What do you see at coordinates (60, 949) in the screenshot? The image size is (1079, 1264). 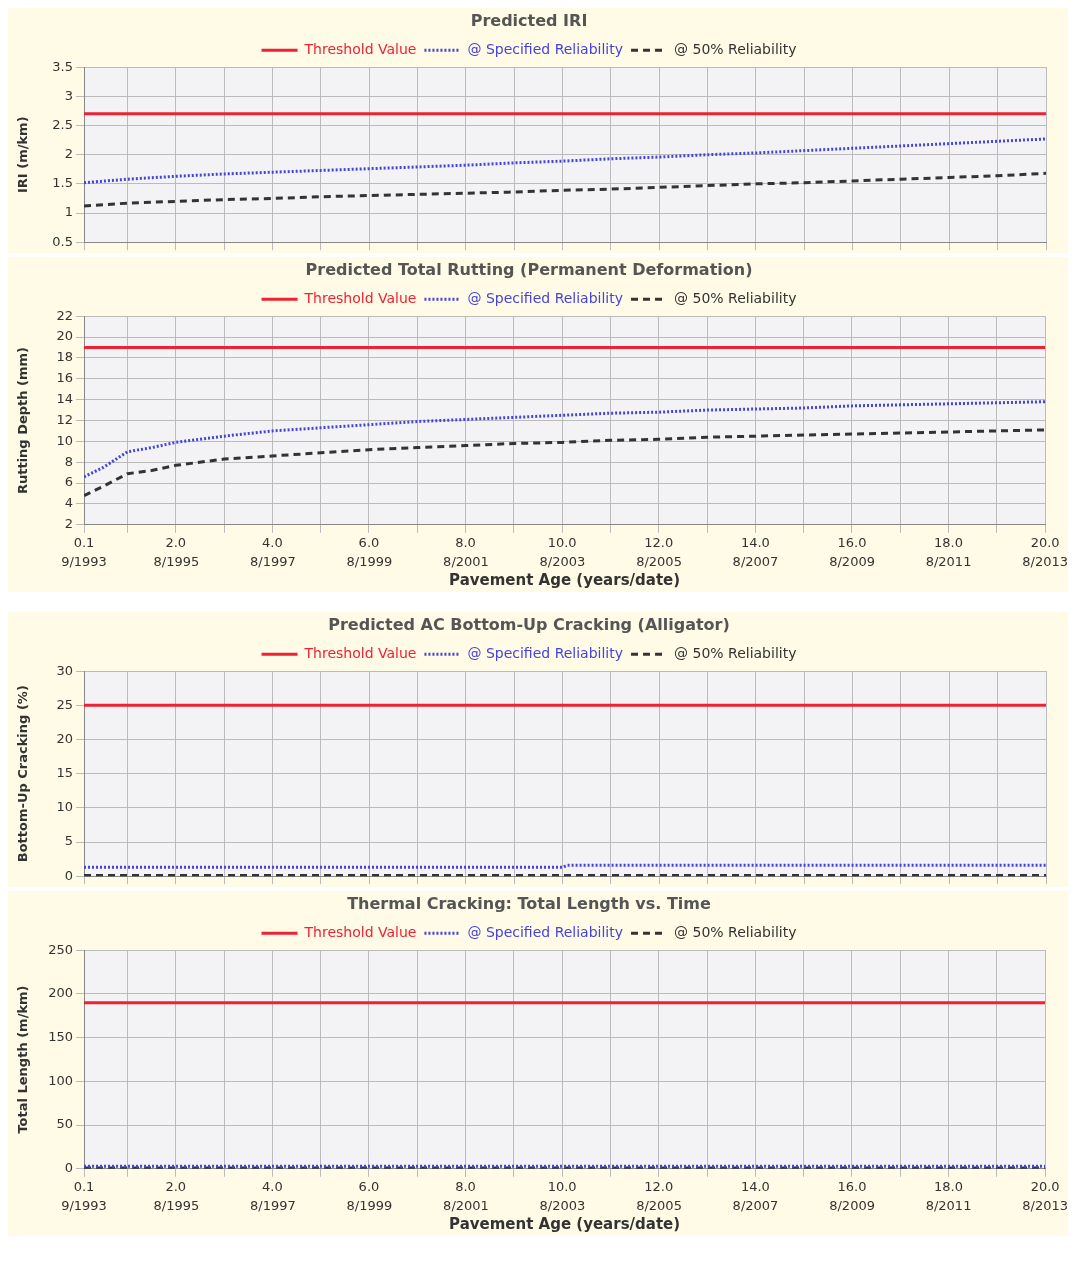 I see `y-tick-label: 250` at bounding box center [60, 949].